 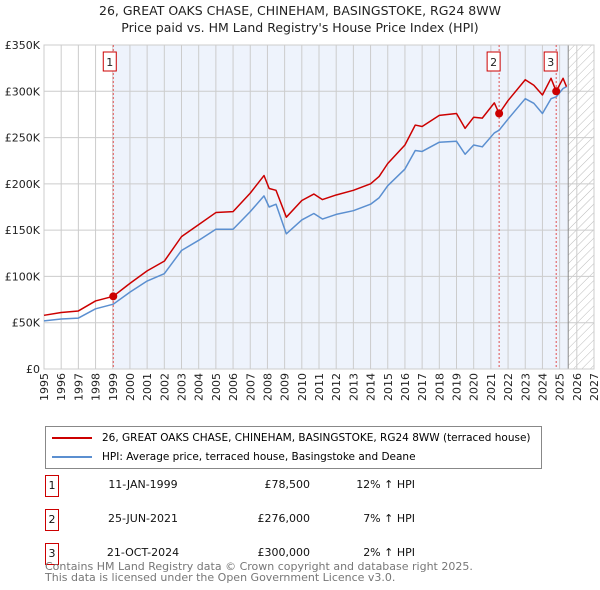 I want to click on x-tick-label: 2014, so click(x=371, y=387).